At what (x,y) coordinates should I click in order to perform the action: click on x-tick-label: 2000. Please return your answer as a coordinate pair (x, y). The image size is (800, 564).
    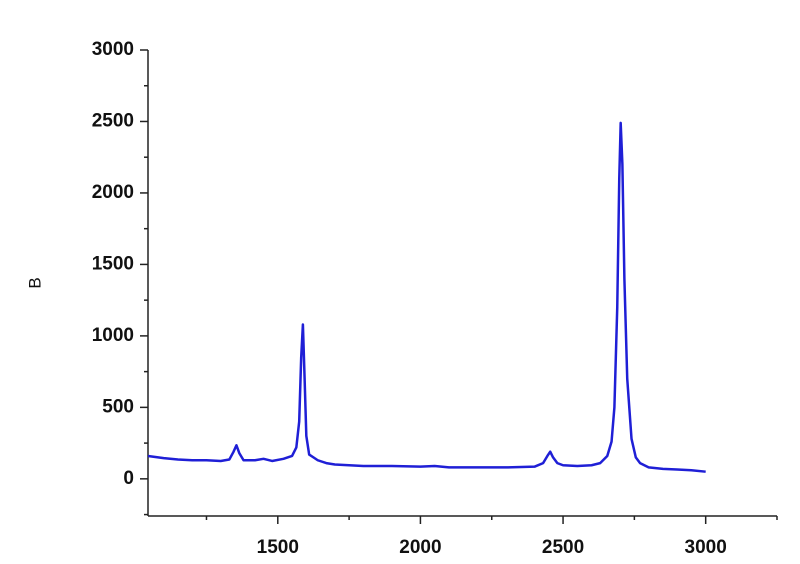
    Looking at the image, I should click on (420, 547).